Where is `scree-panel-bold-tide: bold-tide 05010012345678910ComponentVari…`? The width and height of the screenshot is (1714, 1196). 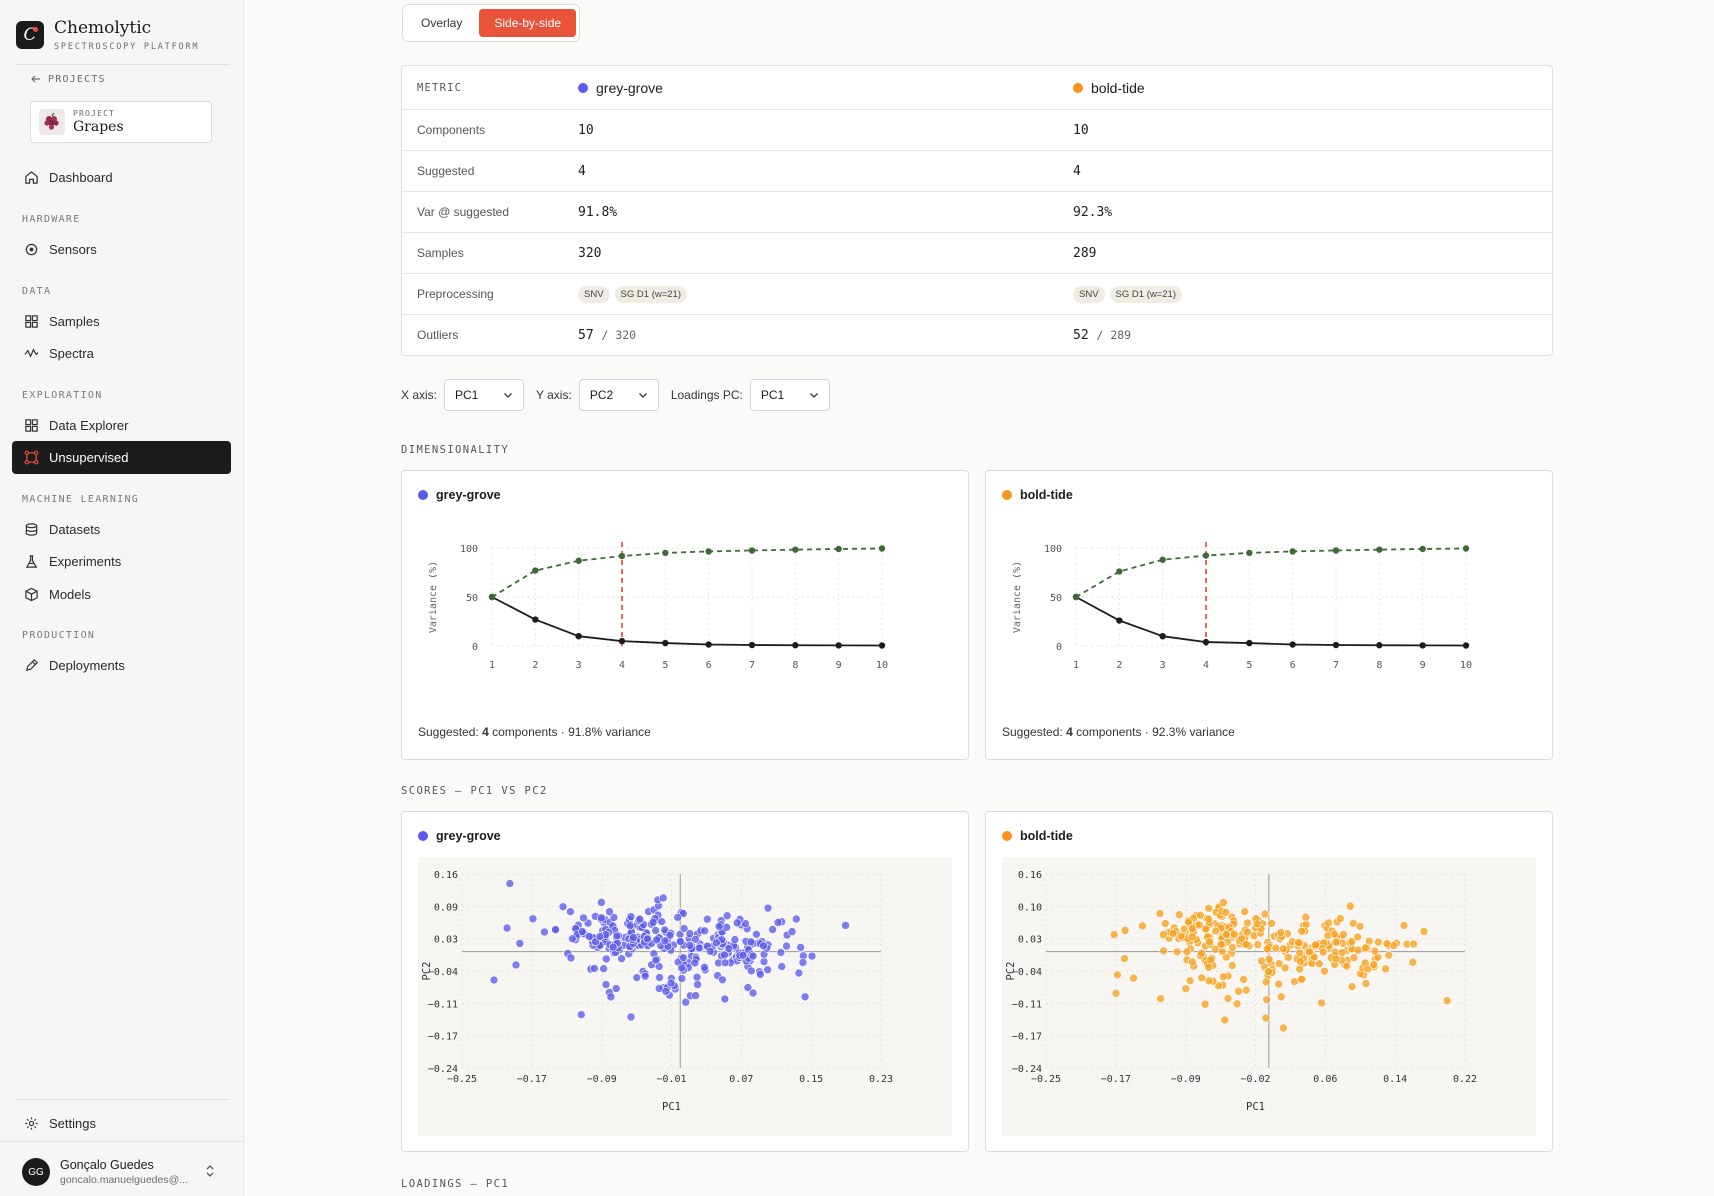 scree-panel-bold-tide: bold-tide 05010012345678910ComponentVari… is located at coordinates (1269, 615).